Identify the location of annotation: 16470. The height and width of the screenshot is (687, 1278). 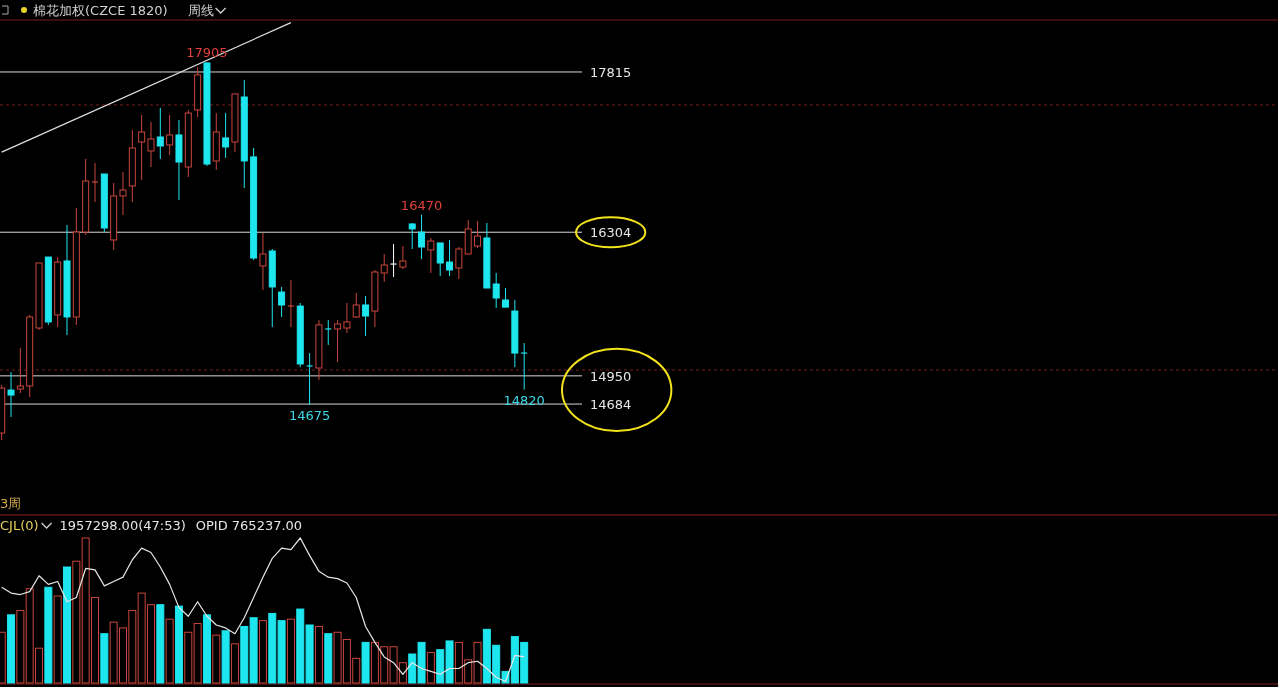
(421, 205).